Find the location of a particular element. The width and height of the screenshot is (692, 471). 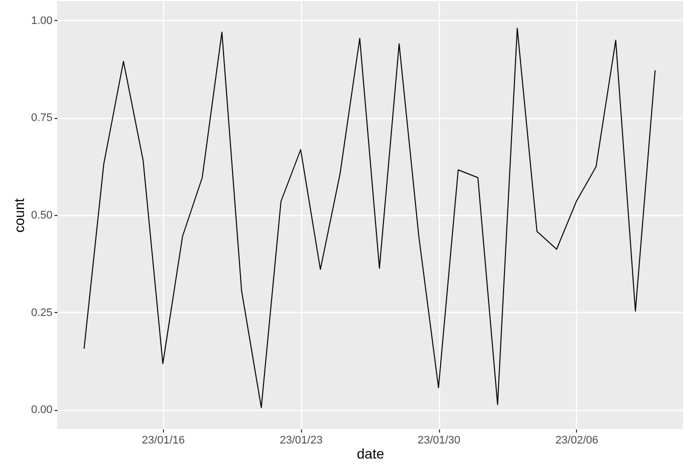

x-tick-label: 23/02/06 is located at coordinates (576, 440).